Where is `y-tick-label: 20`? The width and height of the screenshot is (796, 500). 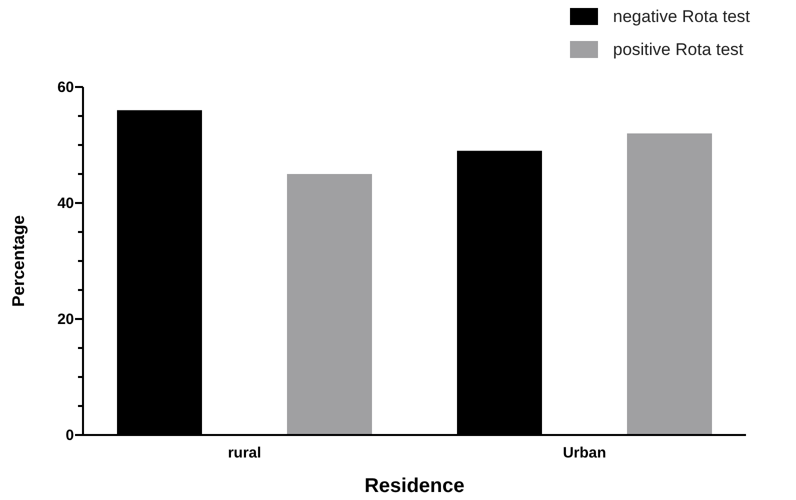
y-tick-label: 20 is located at coordinates (65, 319).